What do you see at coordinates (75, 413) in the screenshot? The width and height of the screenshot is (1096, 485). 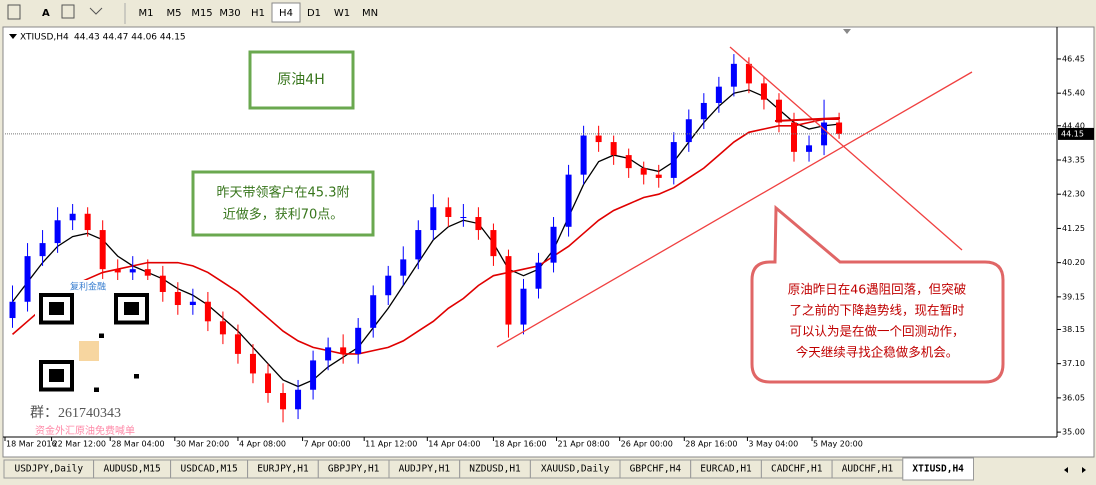 I see `group-number: 群：261740343` at bounding box center [75, 413].